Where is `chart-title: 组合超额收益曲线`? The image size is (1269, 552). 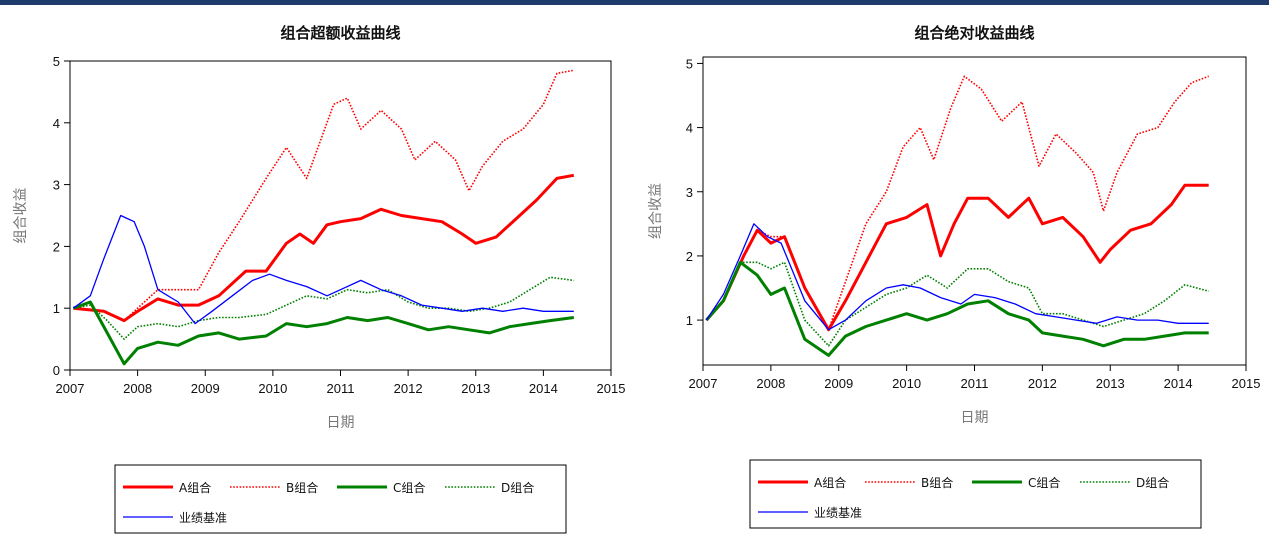 chart-title: 组合超额收益曲线 is located at coordinates (340, 33).